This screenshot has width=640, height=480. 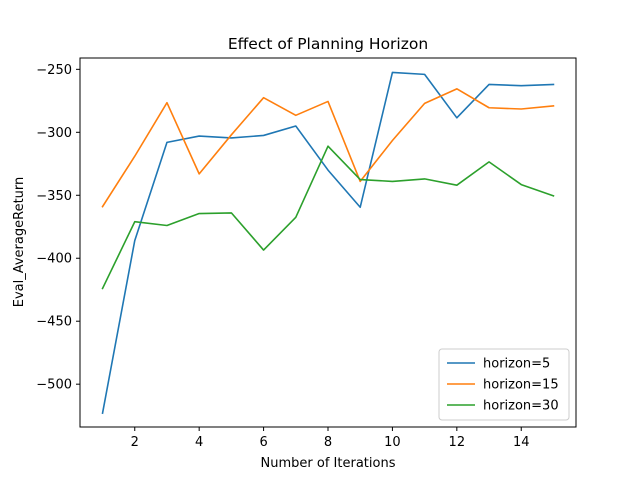 I want to click on y-tick-label: −350, so click(x=54, y=196).